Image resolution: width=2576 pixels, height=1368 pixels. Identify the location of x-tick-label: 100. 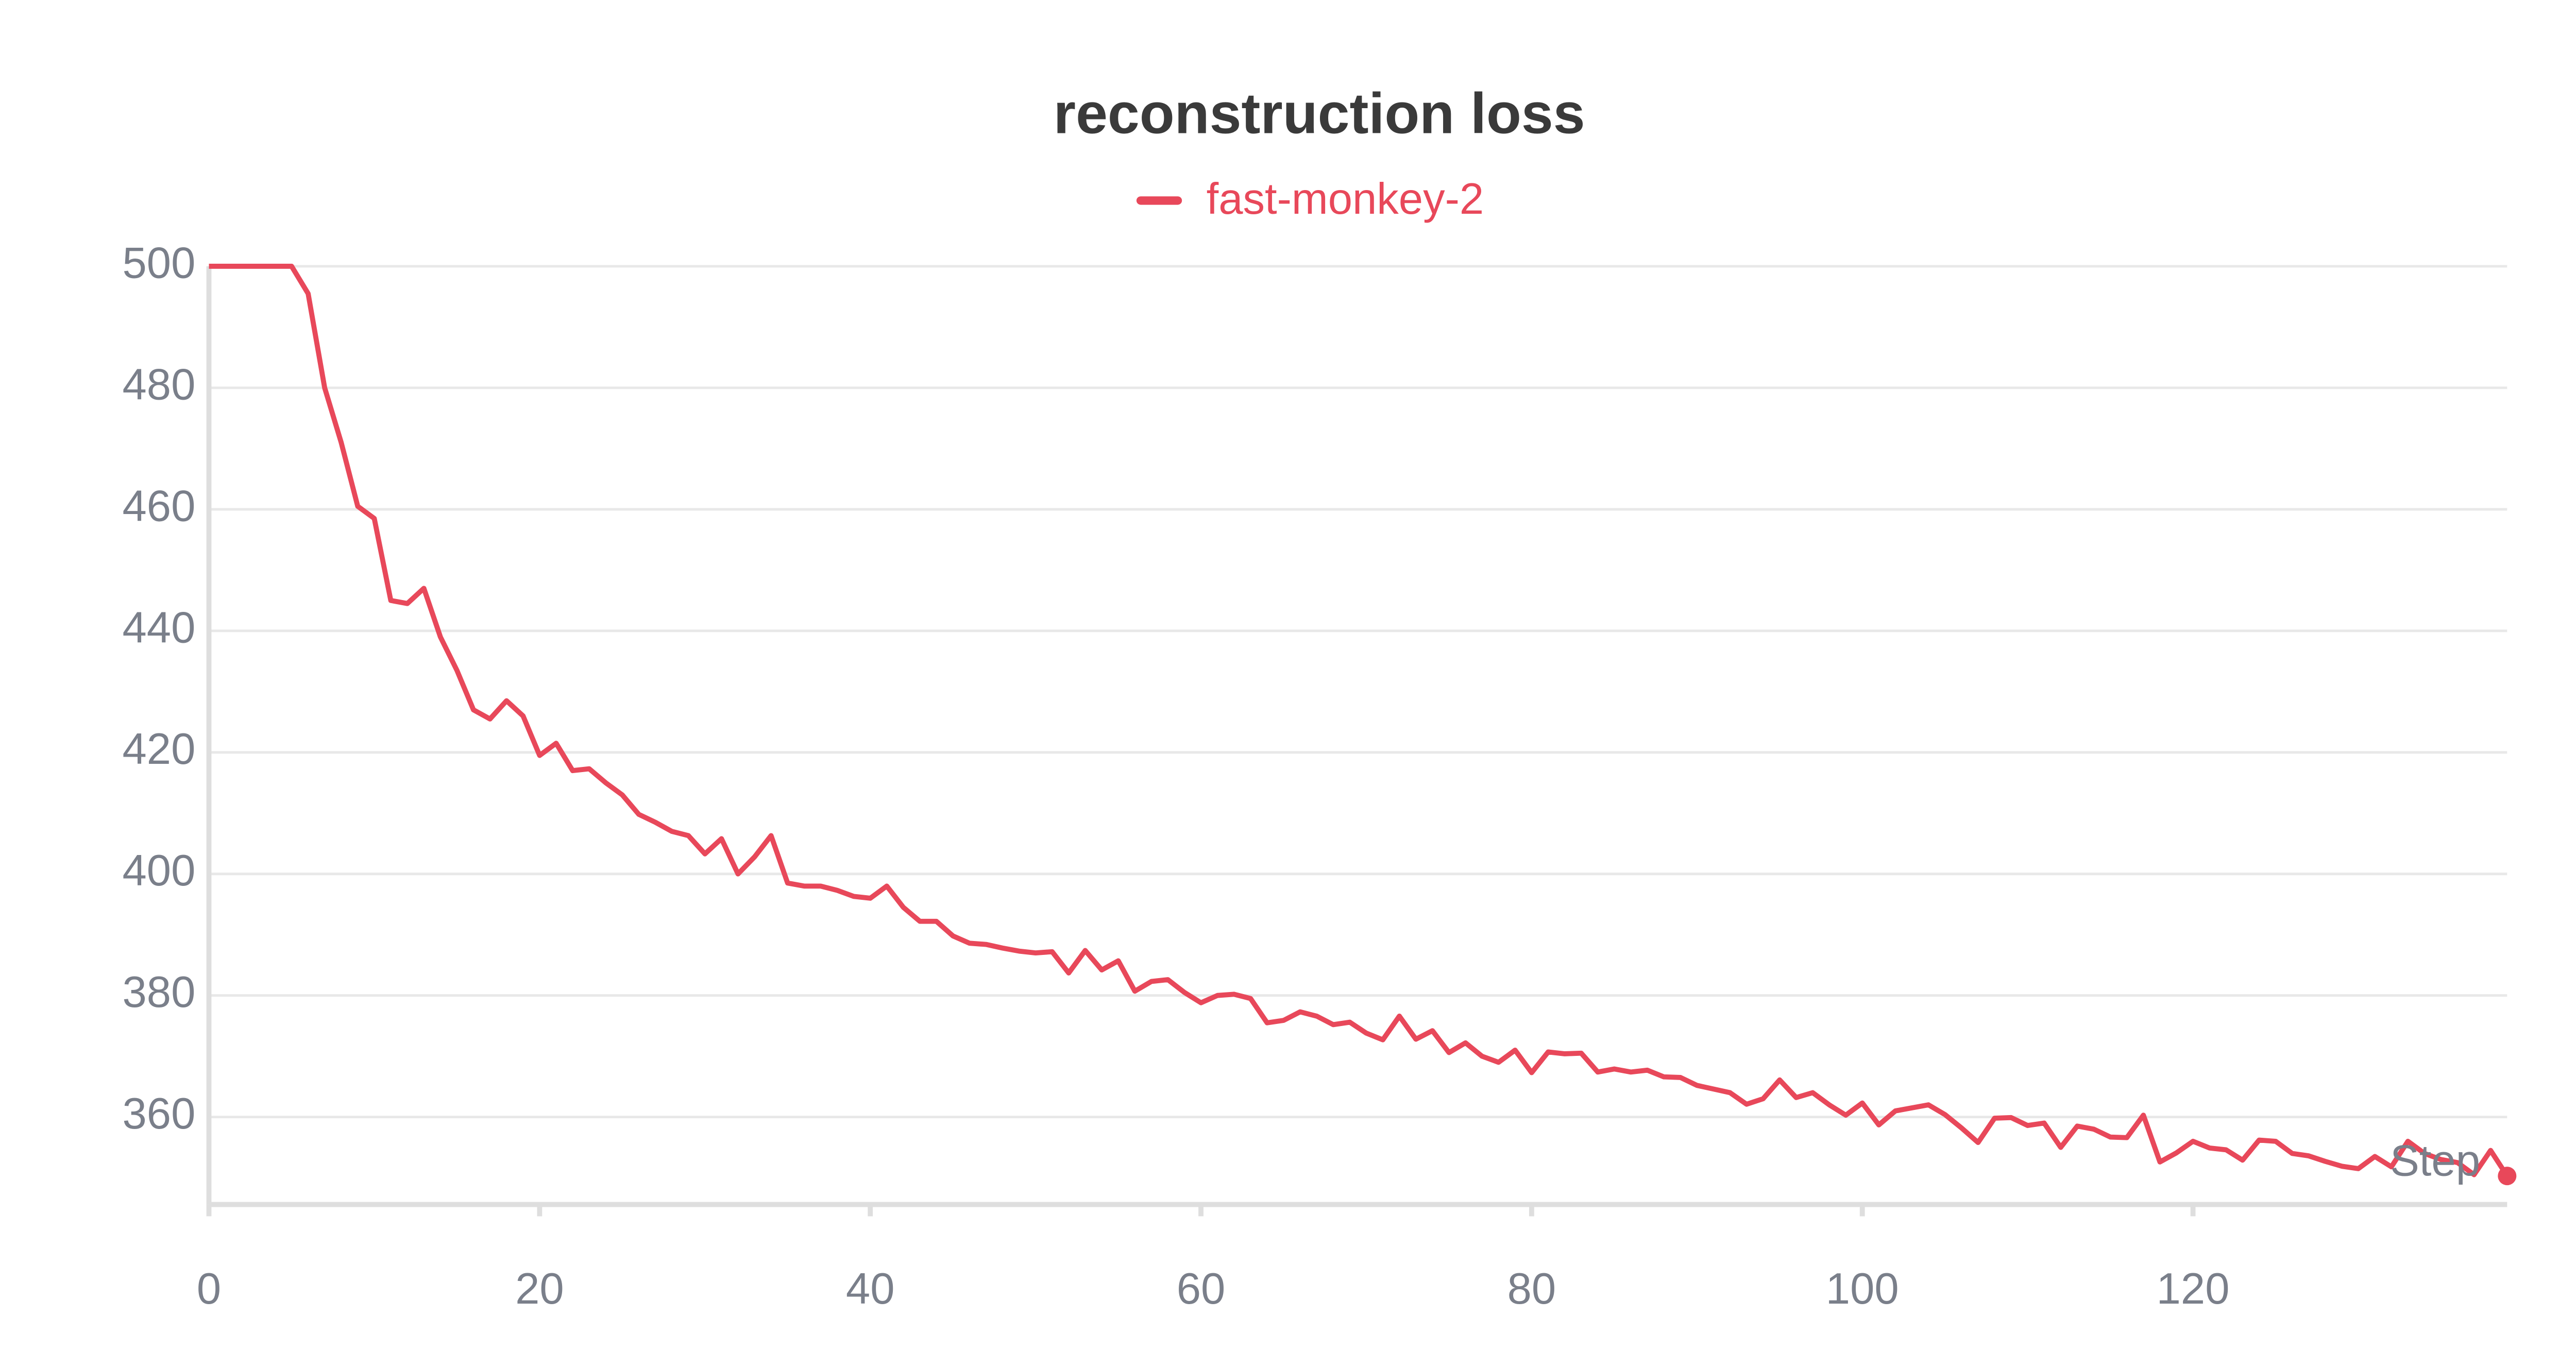
(1862, 1288).